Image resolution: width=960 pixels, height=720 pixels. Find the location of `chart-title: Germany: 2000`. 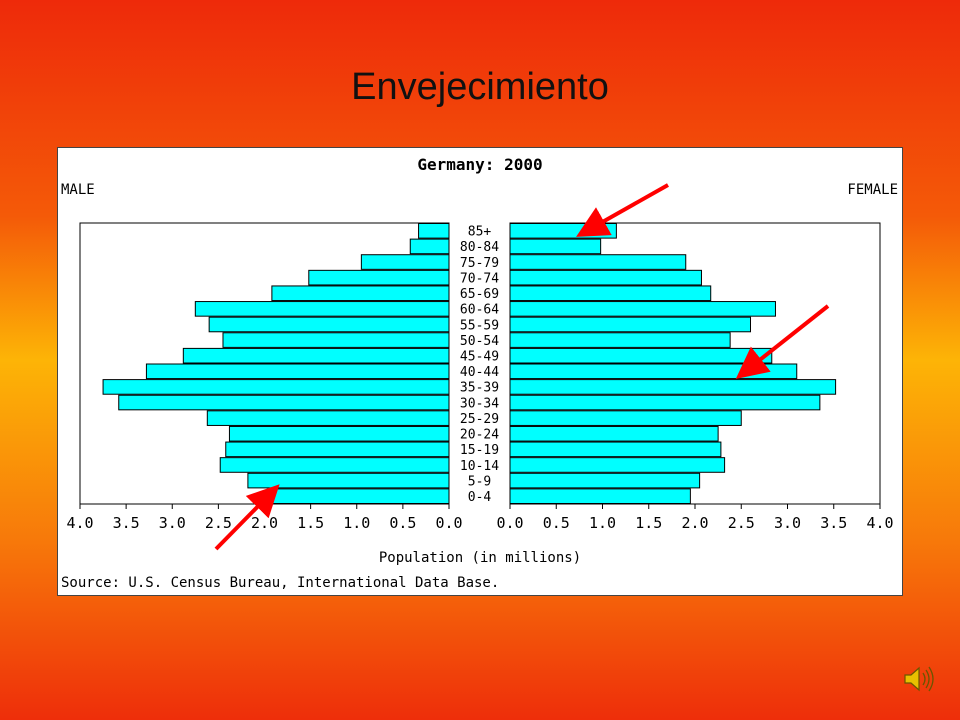

chart-title: Germany: 2000 is located at coordinates (479, 164).